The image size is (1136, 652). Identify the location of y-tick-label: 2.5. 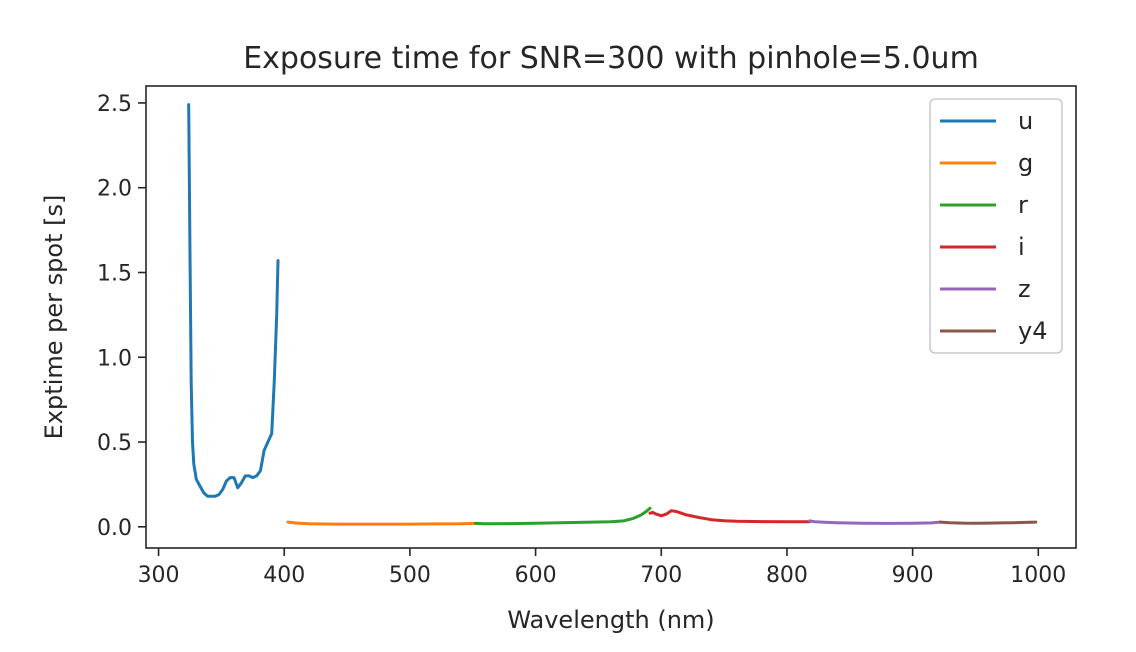
(114, 104).